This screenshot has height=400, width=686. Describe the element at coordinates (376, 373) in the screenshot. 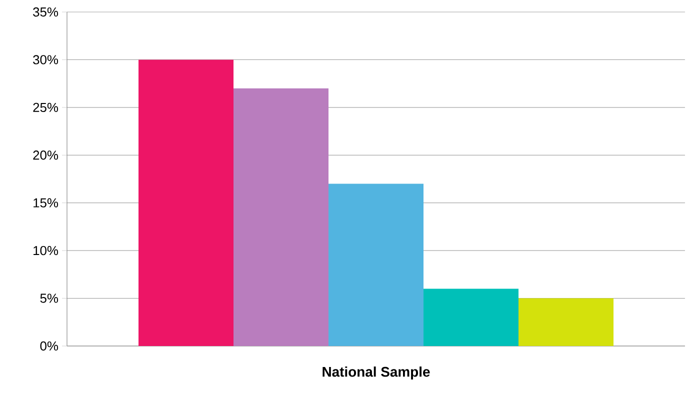

I see `x-tick-label: National Sample` at that location.